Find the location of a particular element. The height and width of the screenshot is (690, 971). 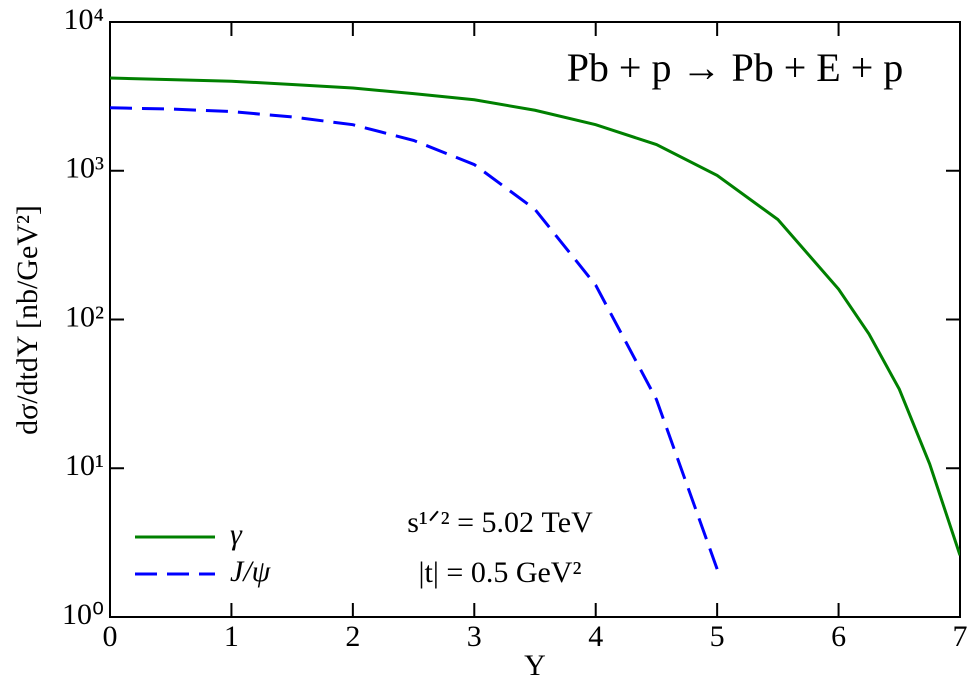

x-tick-label: 7 is located at coordinates (960, 636).